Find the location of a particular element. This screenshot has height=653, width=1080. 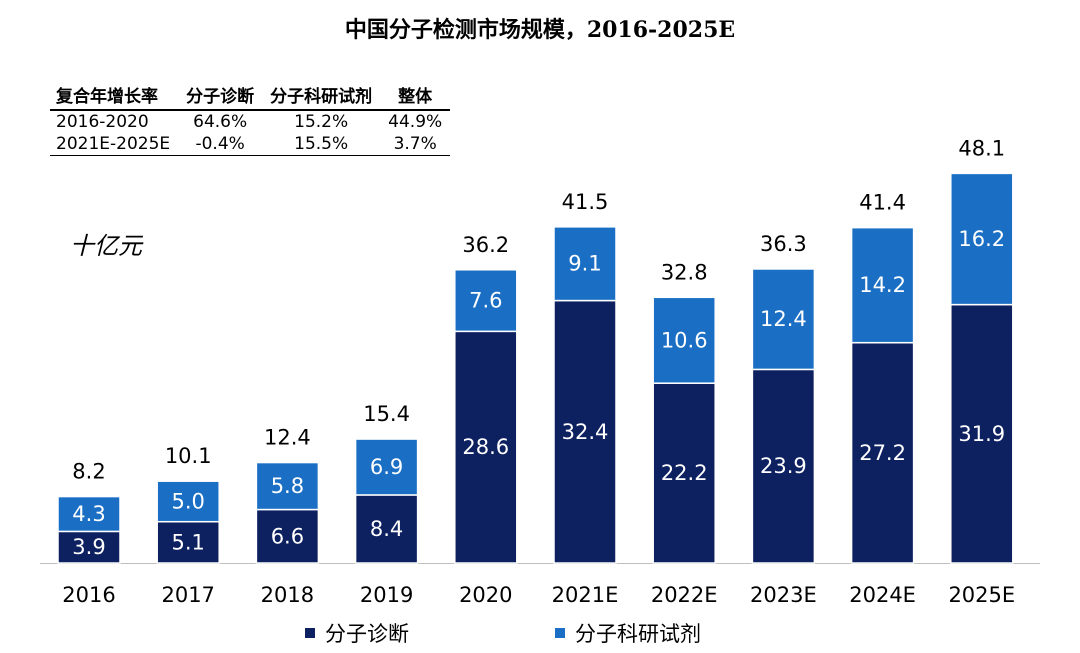

bar-total-label: 10.1 is located at coordinates (188, 456).